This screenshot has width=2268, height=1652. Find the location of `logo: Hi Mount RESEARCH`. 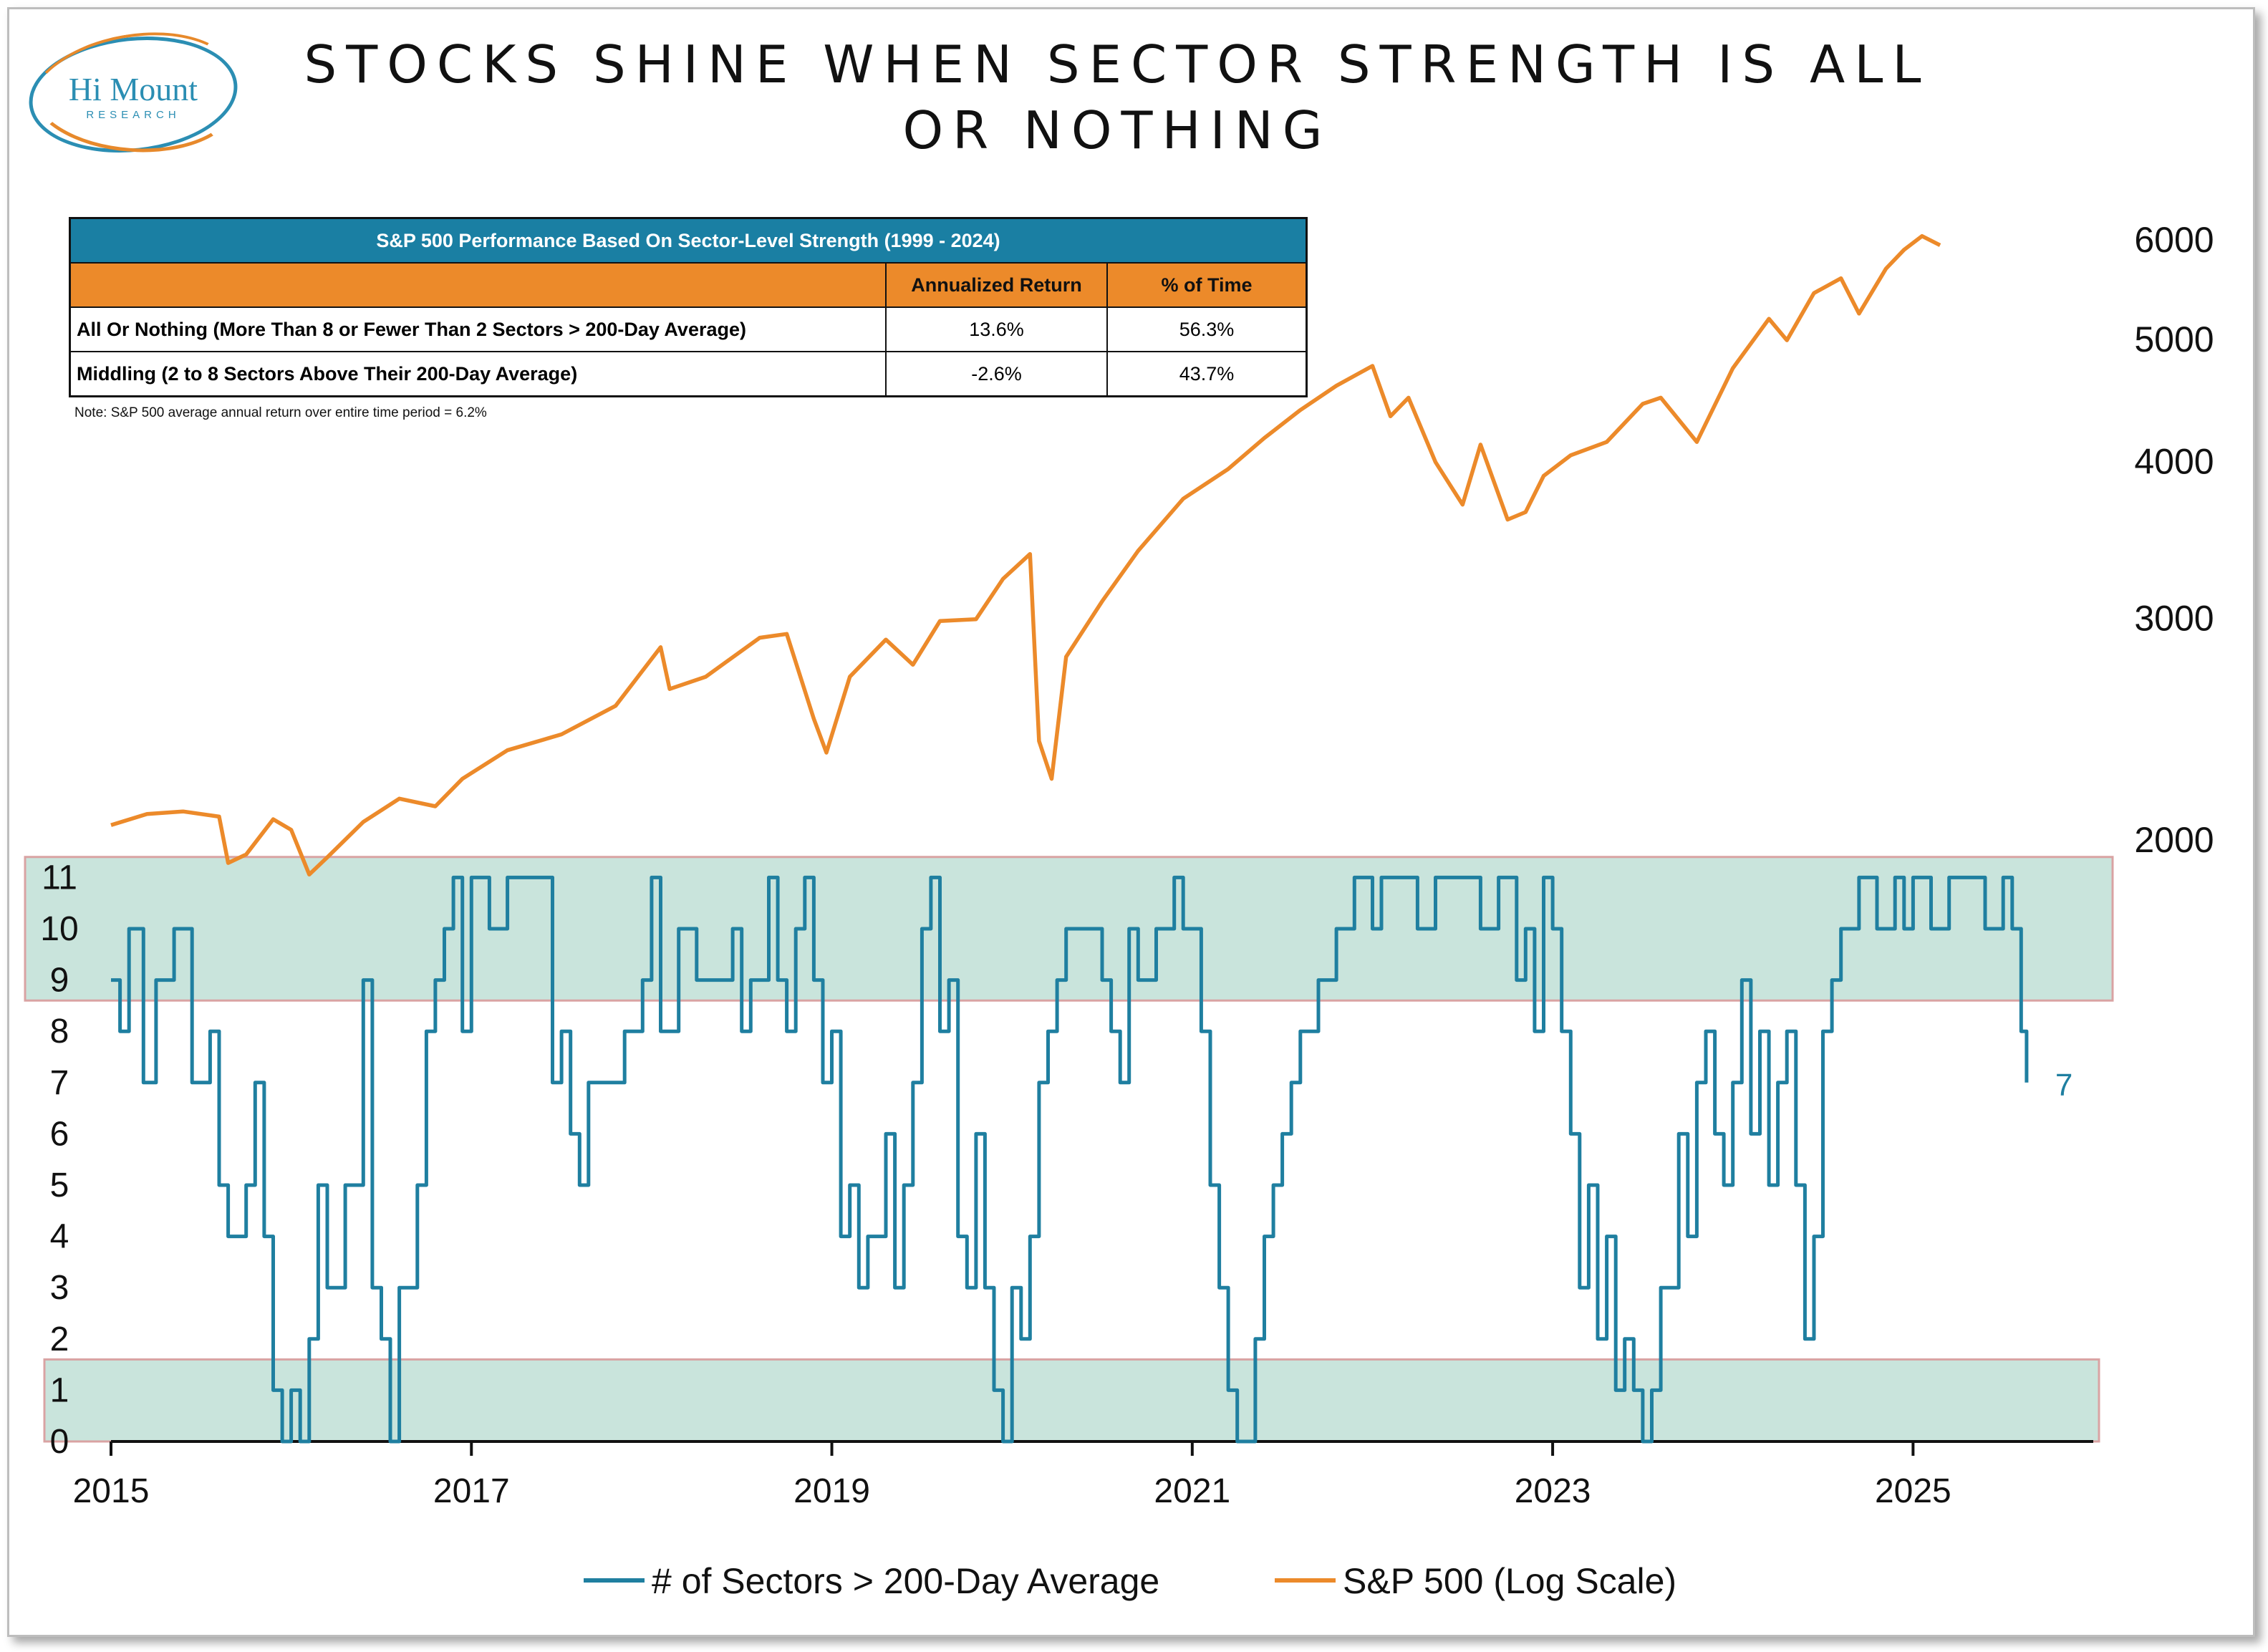

logo: Hi Mount RESEARCH is located at coordinates (133, 93).